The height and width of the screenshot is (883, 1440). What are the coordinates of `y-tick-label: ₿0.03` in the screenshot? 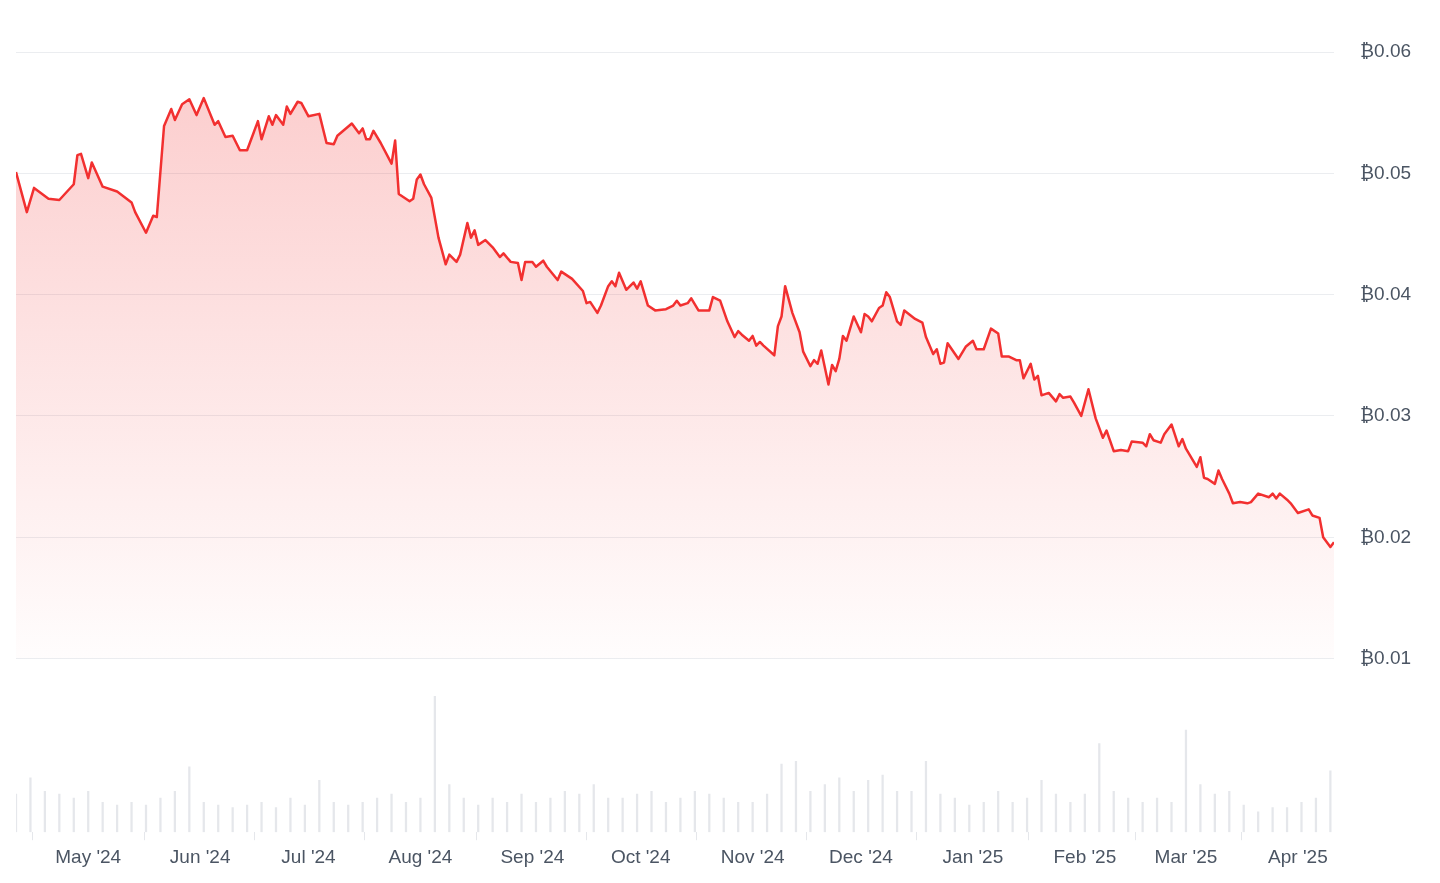 It's located at (1386, 415).